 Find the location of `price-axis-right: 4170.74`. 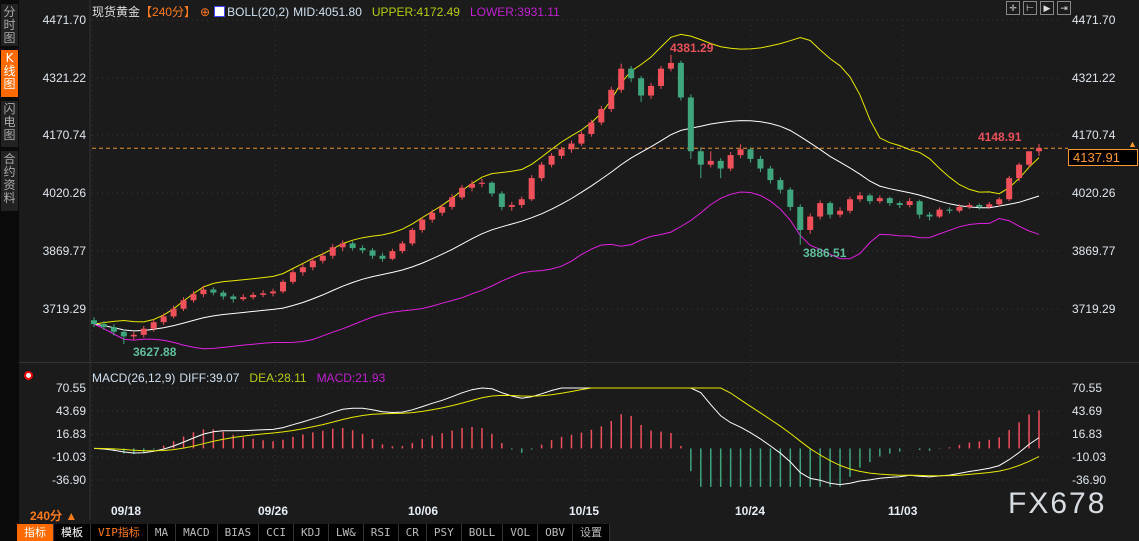

price-axis-right: 4170.74 is located at coordinates (1094, 135).